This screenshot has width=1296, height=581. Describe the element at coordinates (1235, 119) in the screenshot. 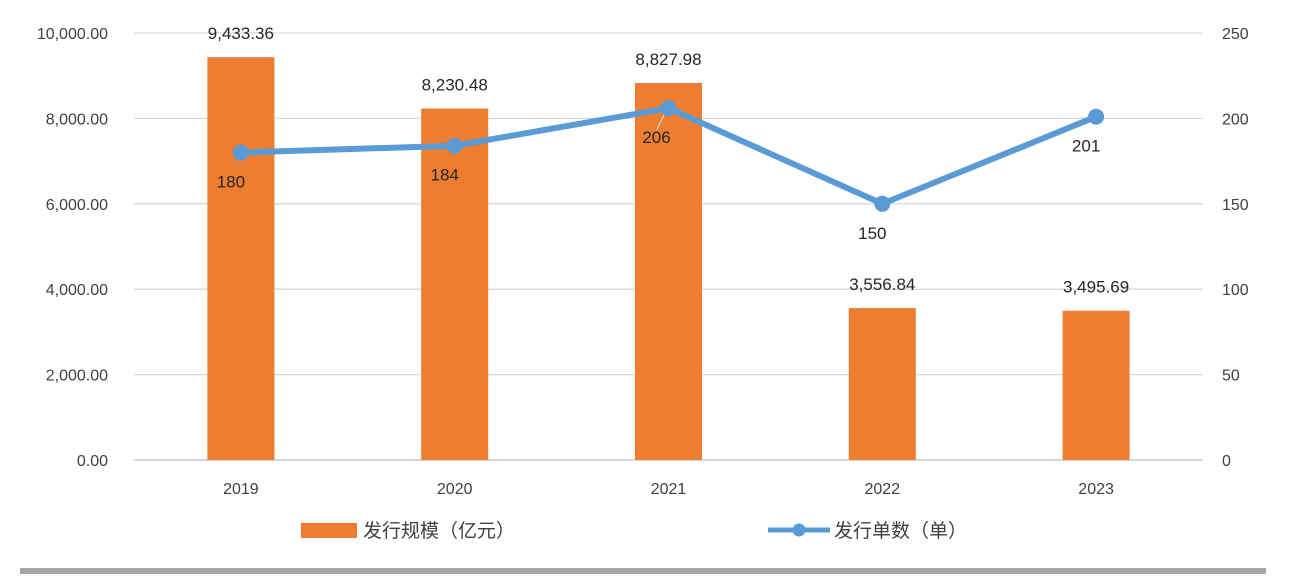

I see `right-y-tick-label: 200` at that location.